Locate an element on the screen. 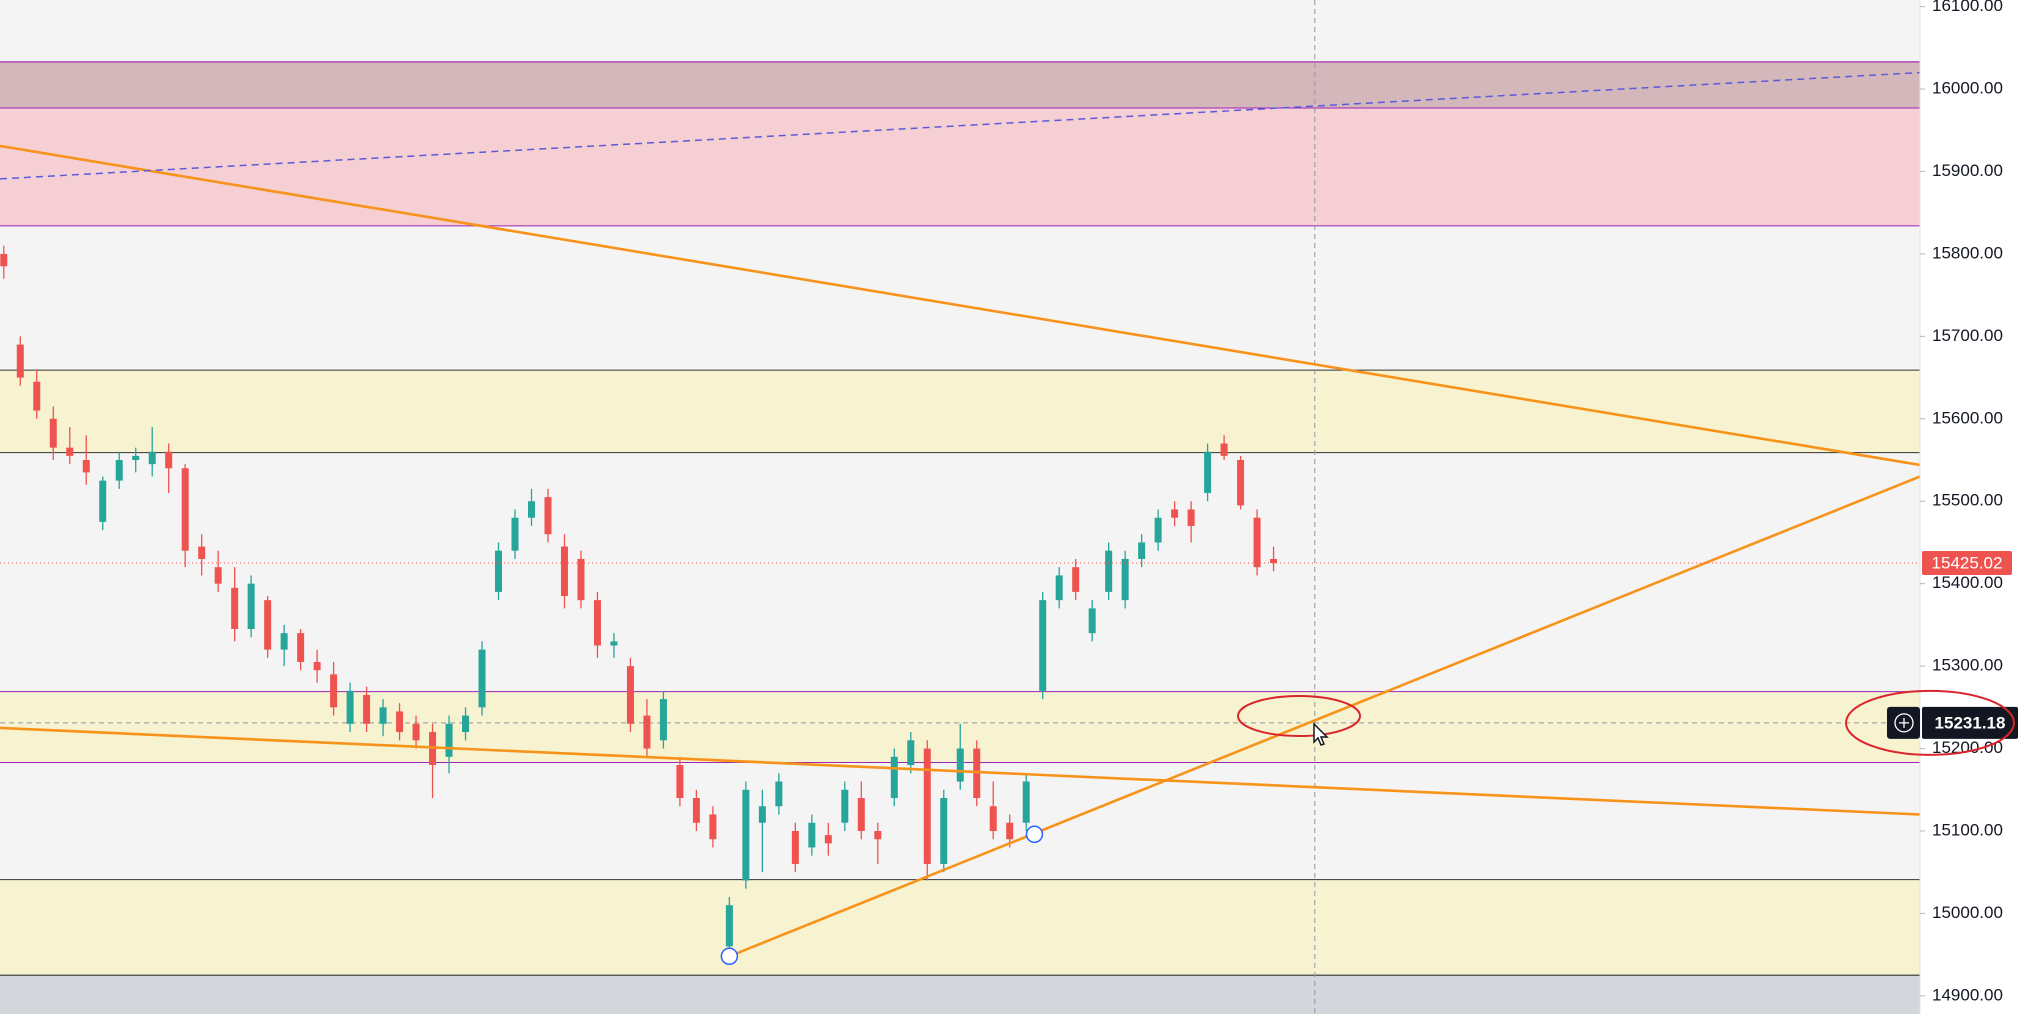 This screenshot has height=1014, width=2020. y-tick-label: 15700.00 is located at coordinates (1967, 335).